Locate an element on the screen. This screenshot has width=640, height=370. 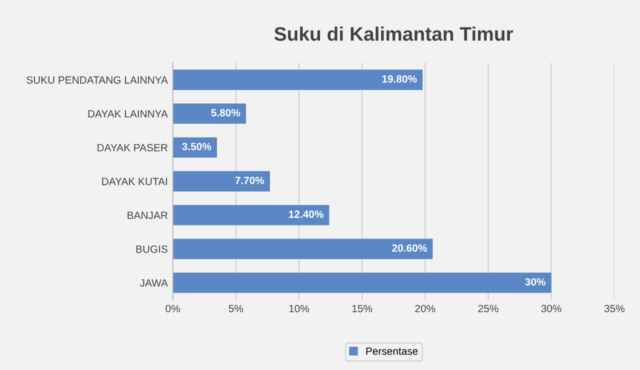
x-tick-label: 0% is located at coordinates (173, 308).